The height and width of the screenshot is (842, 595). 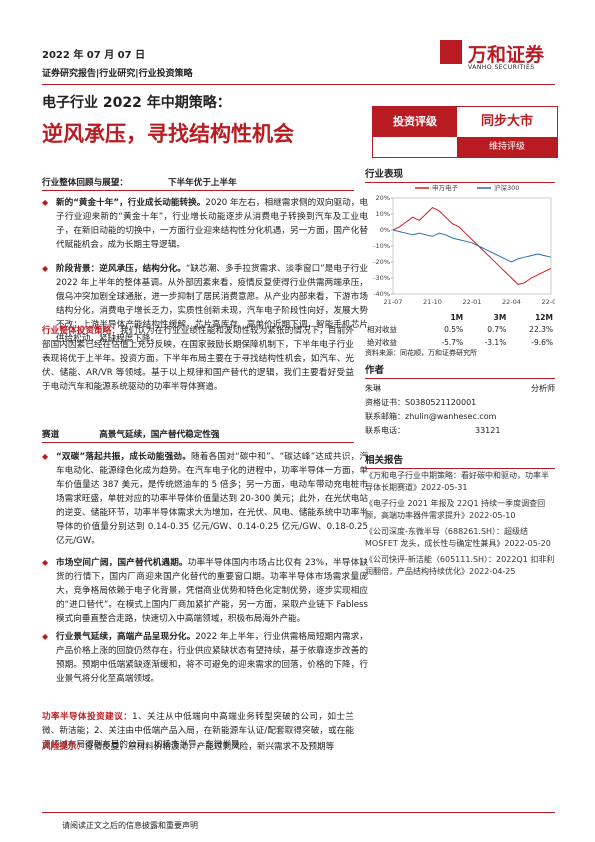 I want to click on perf-source: 资料来源：同花顺，万和证券研究所, so click(x=421, y=353).